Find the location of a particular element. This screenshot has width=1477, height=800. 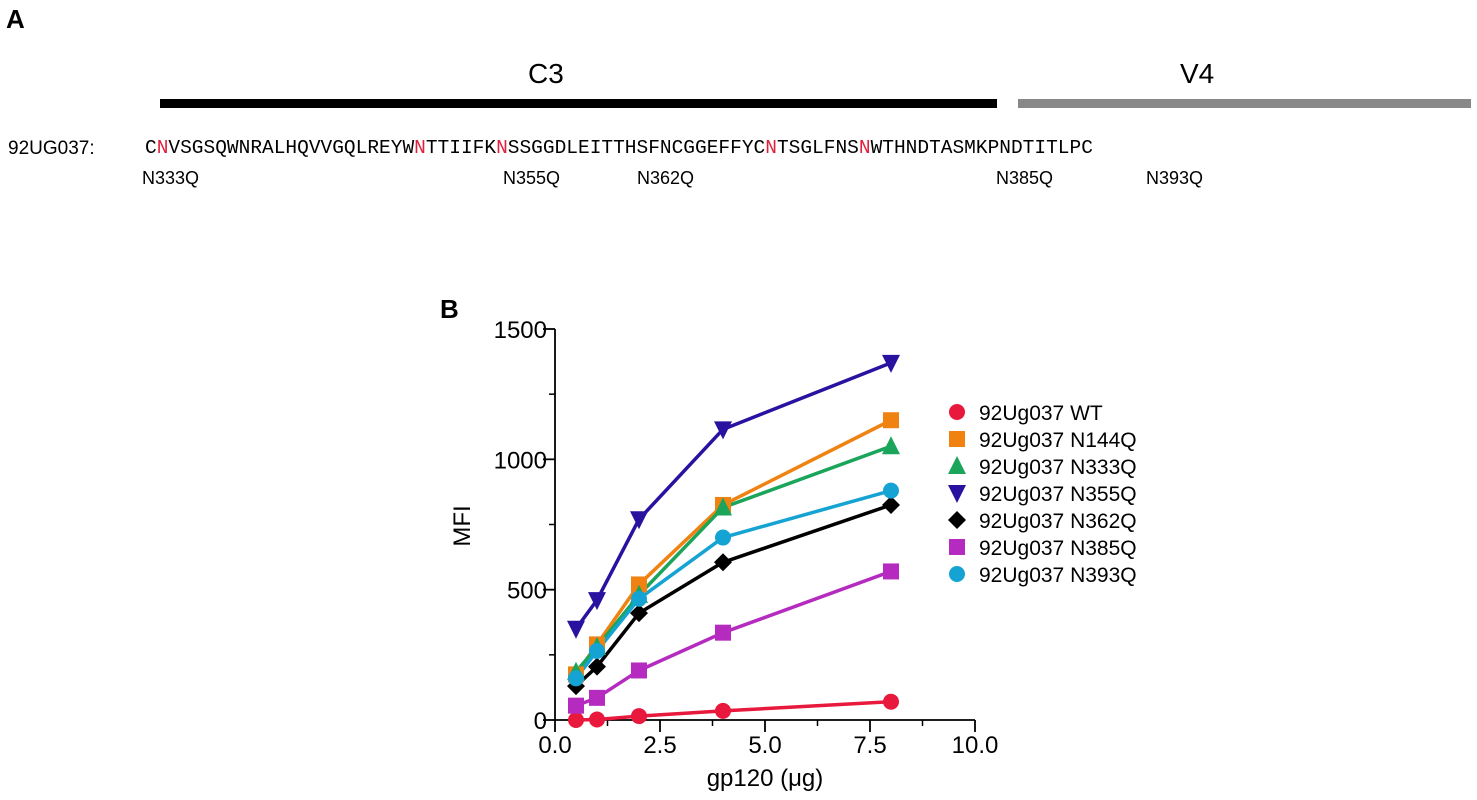

legend-label: 92Ug037 N355Q is located at coordinates (1058, 494).